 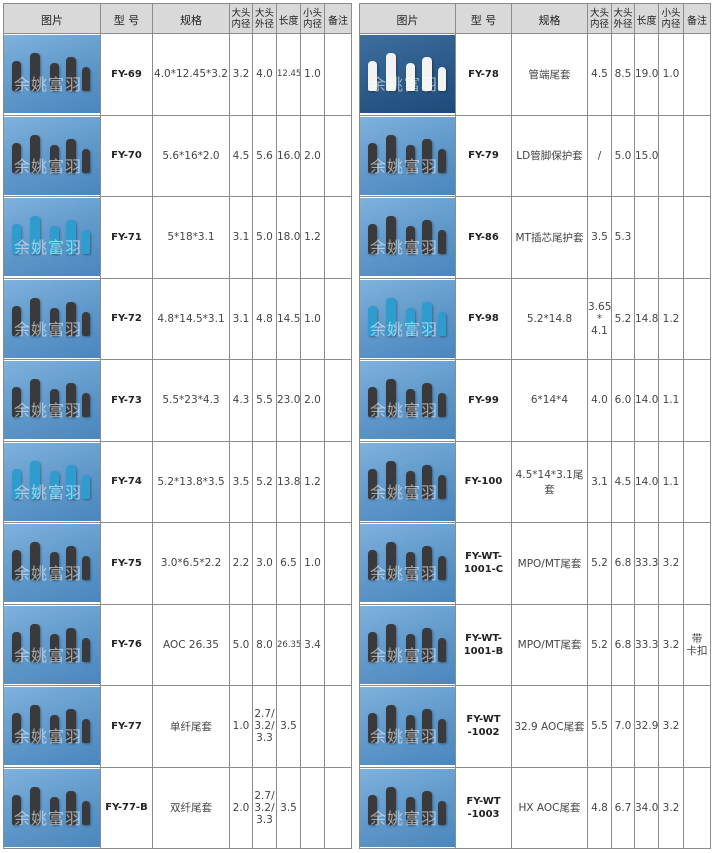 What do you see at coordinates (535, 726) in the screenshot?
I see `table-row: 余姚富羽 FY-WT -1002 32.9 AOC尾套 5.5 7.0 32.9 3.2` at bounding box center [535, 726].